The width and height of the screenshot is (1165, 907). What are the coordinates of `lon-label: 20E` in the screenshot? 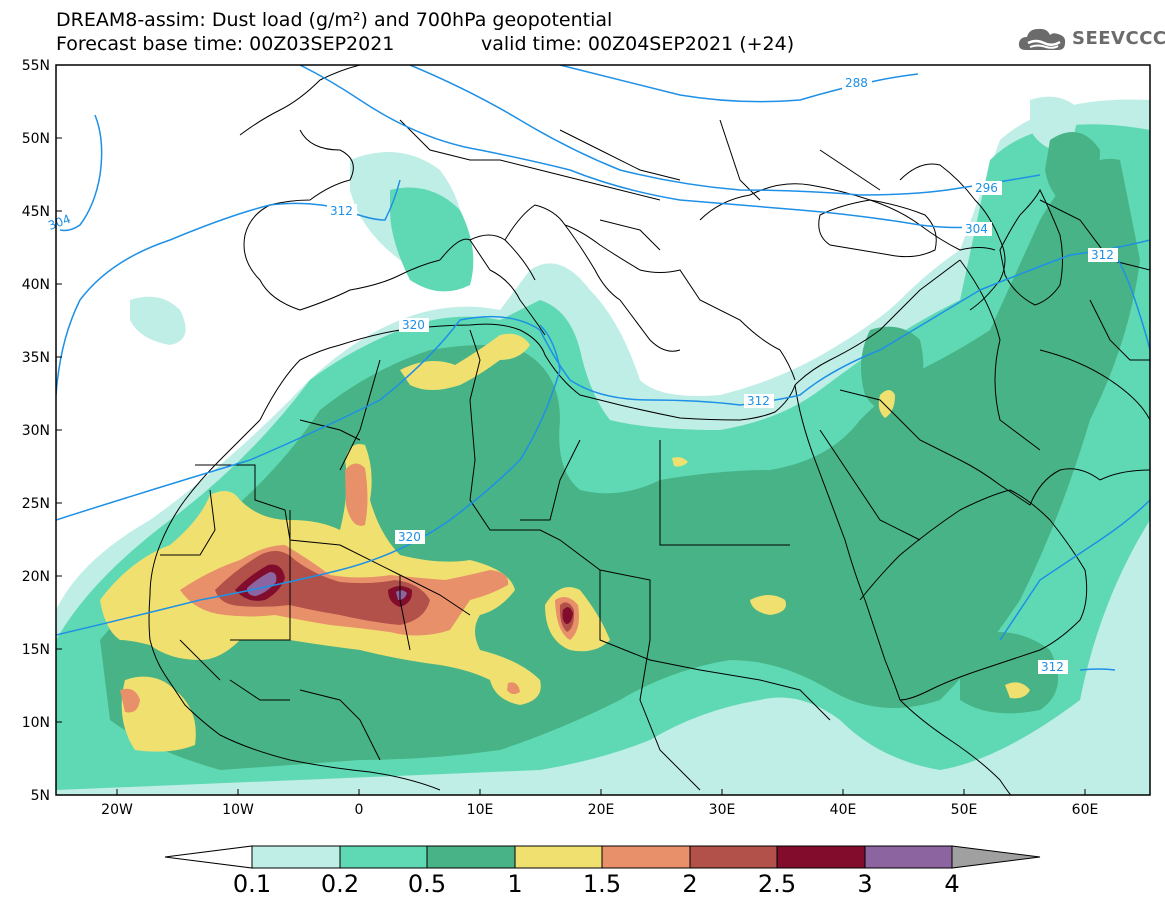 It's located at (601, 810).